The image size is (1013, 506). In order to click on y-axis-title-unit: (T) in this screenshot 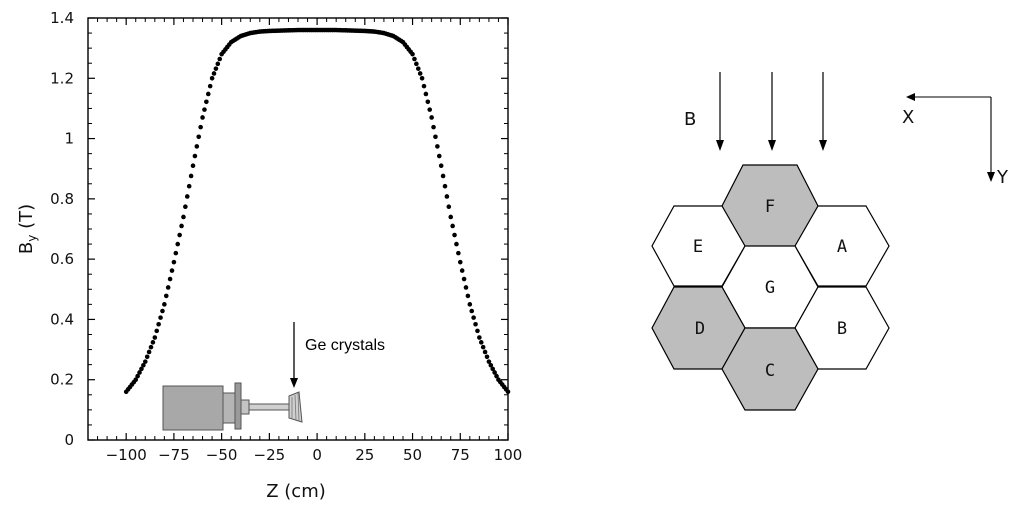, I will do `click(26, 219)`.